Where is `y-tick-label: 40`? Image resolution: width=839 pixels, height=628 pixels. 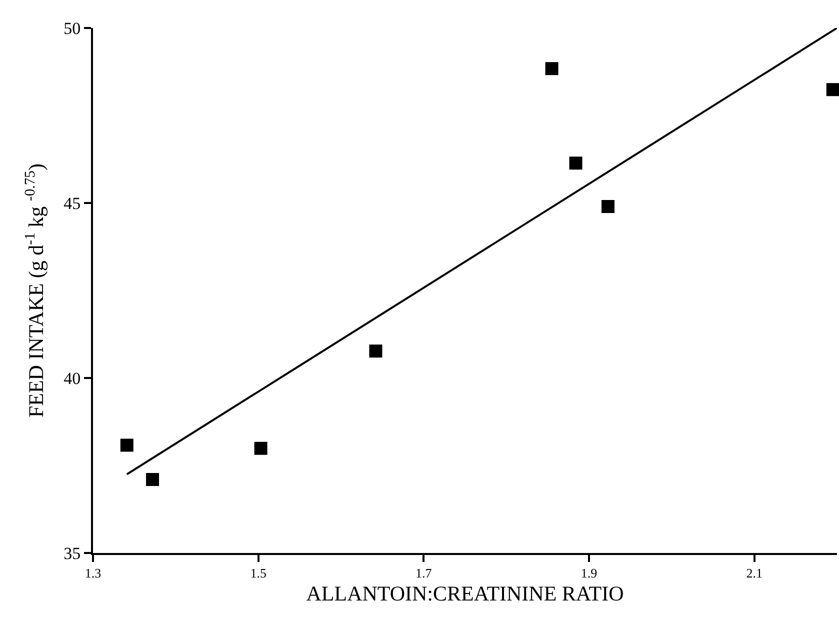 y-tick-label: 40 is located at coordinates (72, 378).